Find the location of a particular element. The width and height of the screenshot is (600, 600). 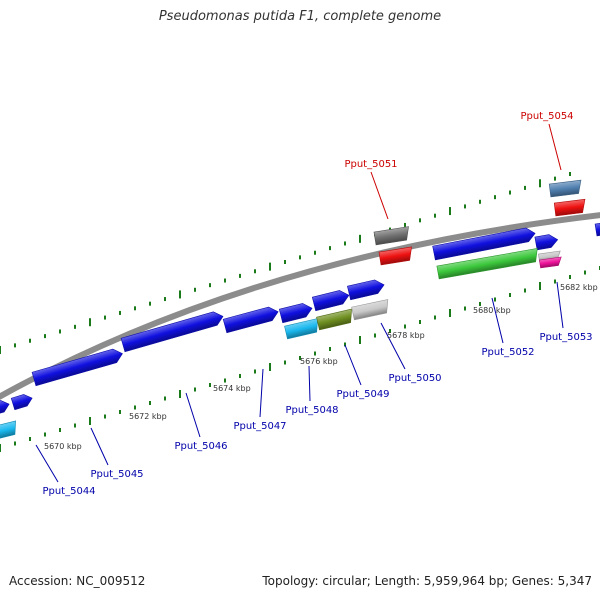

gene-label: Pput_5047 is located at coordinates (259, 426).